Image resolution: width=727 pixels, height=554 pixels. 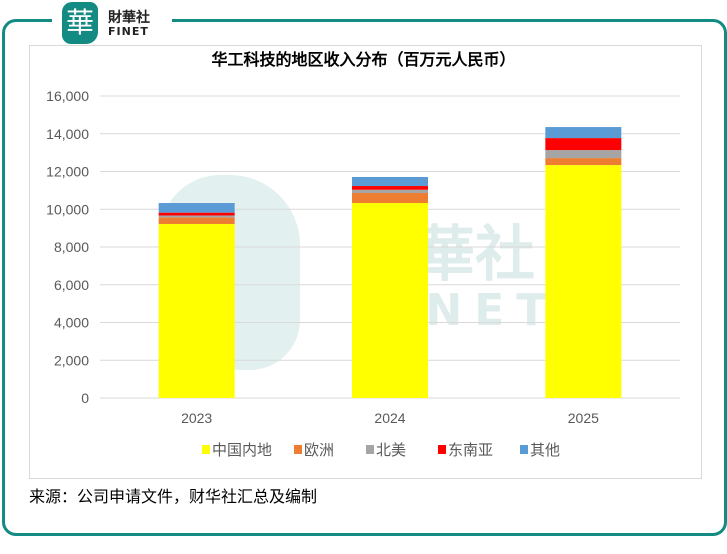 I want to click on y-tick-label: 8,000, so click(x=71, y=247).